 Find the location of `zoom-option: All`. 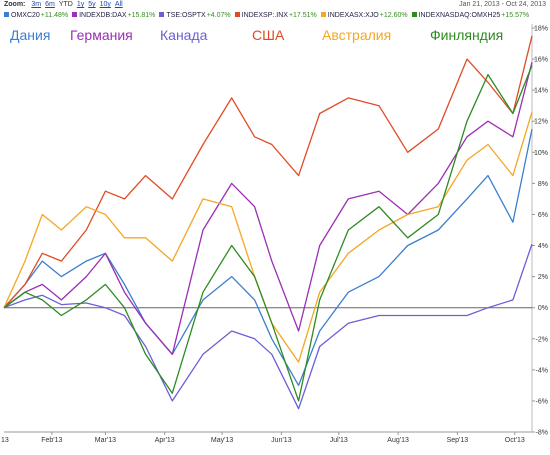

zoom-option: All is located at coordinates (118, 4).